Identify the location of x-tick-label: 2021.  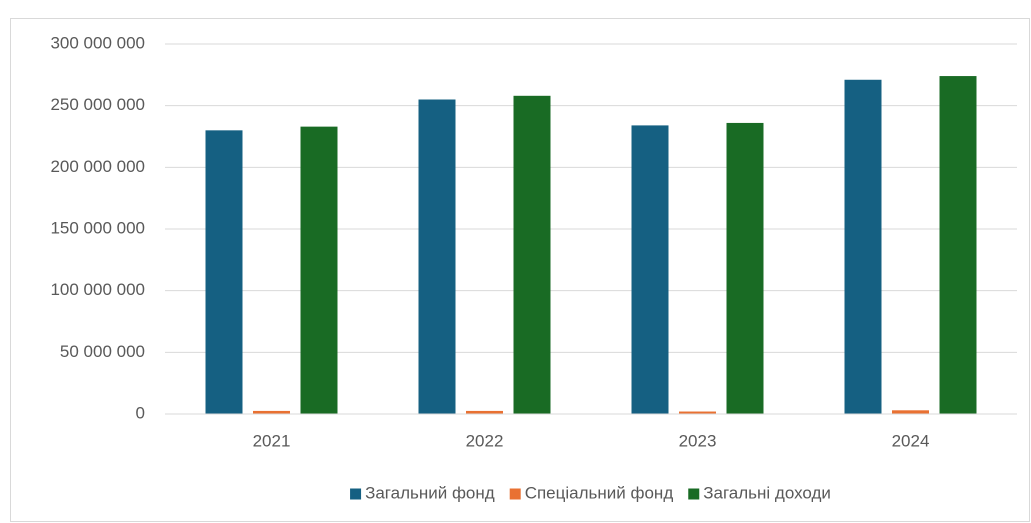
(272, 440).